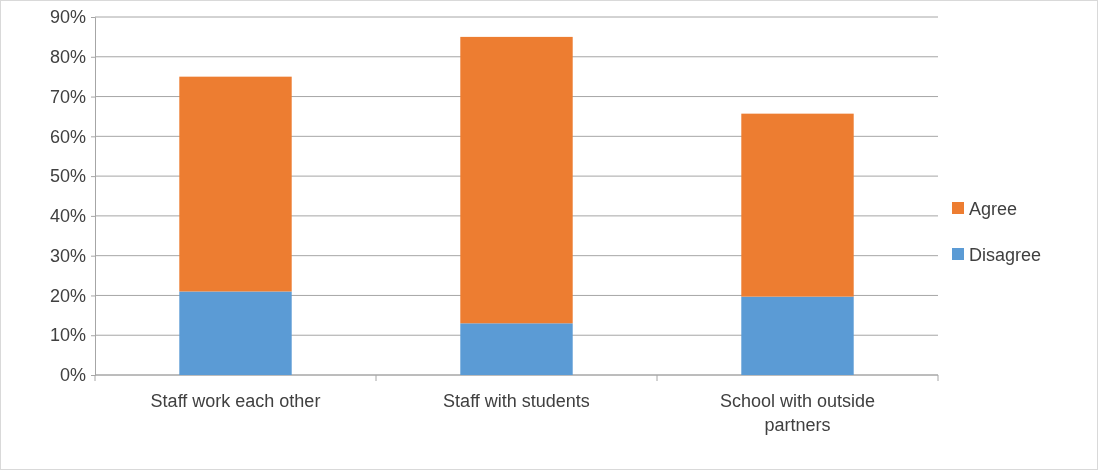 This screenshot has height=470, width=1098. Describe the element at coordinates (67, 295) in the screenshot. I see `y-tick-label: 20%` at that location.